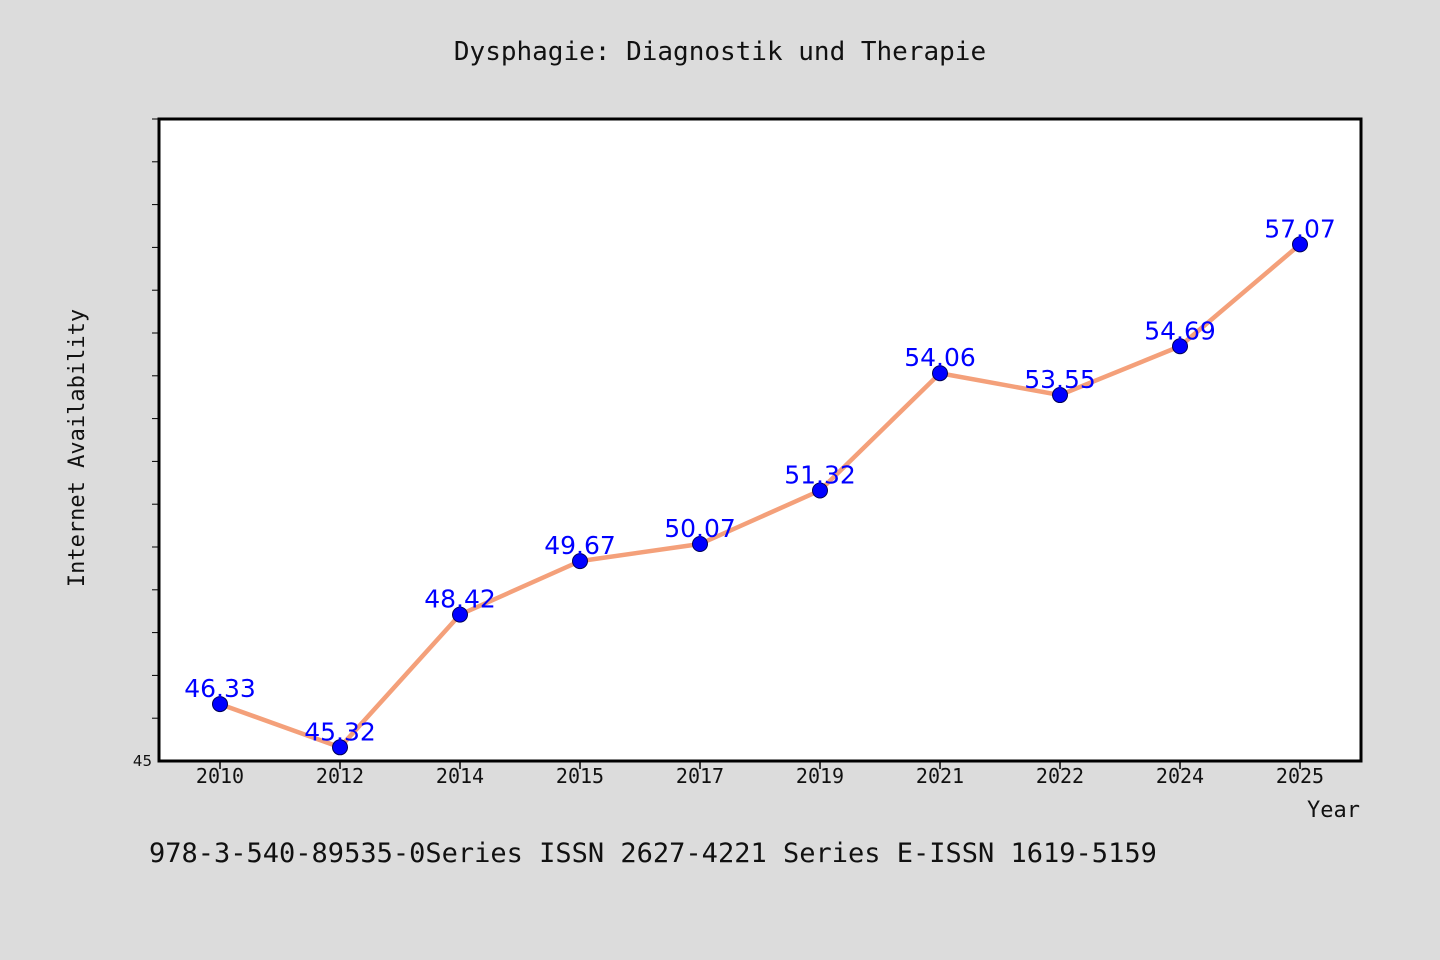  Describe the element at coordinates (220, 776) in the screenshot. I see `x-tick-label: 2010` at that location.